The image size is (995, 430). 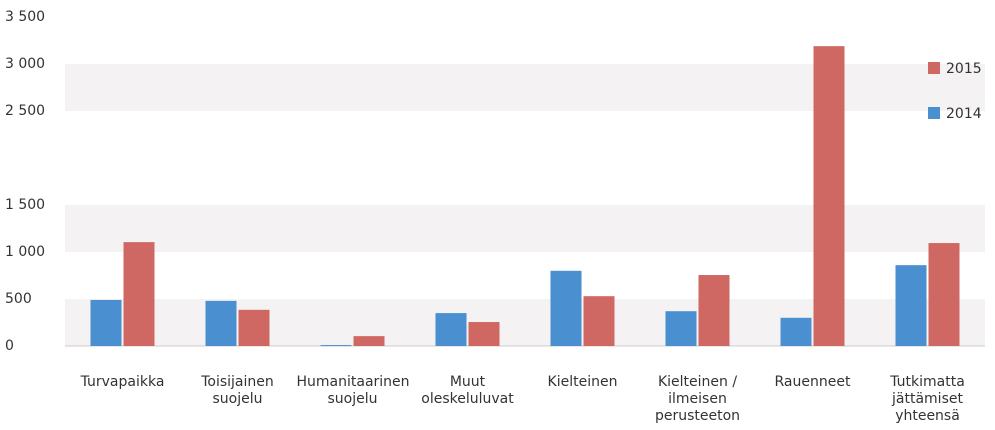 I want to click on x-tick-label: Humanitaarinen suojelu, so click(x=353, y=390).